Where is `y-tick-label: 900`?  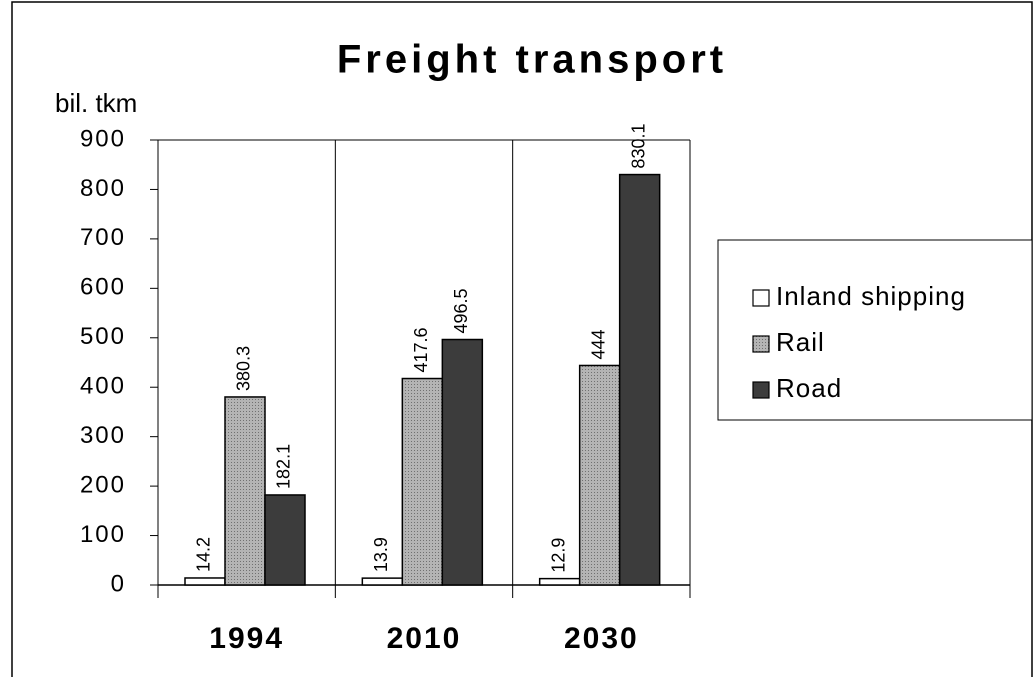 y-tick-label: 900 is located at coordinates (103, 138).